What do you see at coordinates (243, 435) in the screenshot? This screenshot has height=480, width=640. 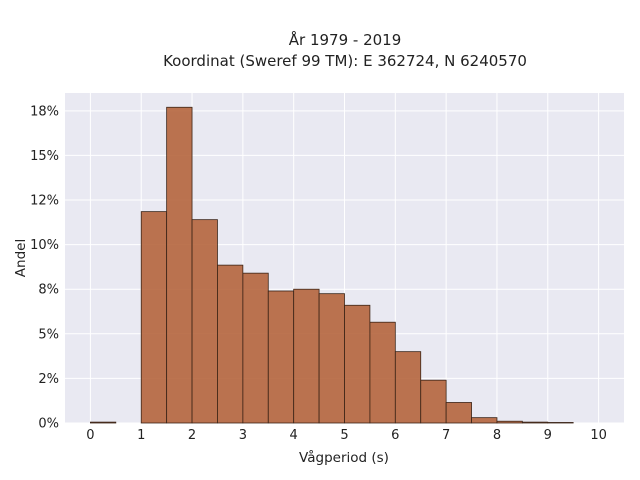 I see `x-tick-3: 3` at bounding box center [243, 435].